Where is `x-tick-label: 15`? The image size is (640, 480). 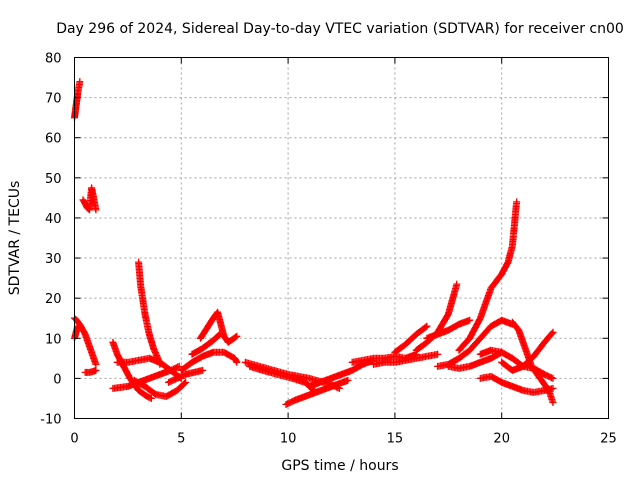 x-tick-label: 15 is located at coordinates (395, 439).